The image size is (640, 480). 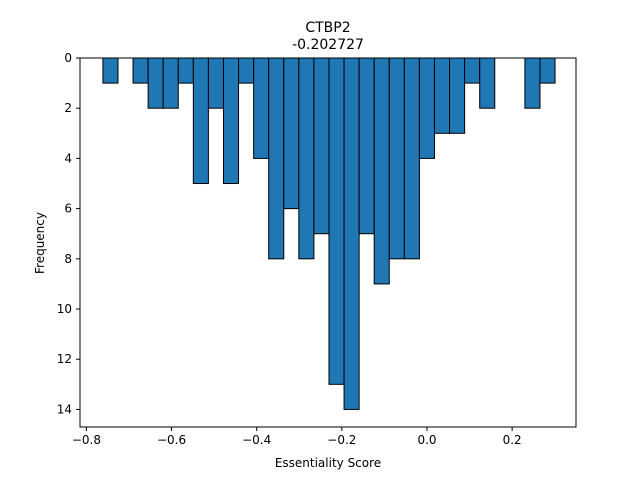 I want to click on x-tick-label: 0.2, so click(x=512, y=440).